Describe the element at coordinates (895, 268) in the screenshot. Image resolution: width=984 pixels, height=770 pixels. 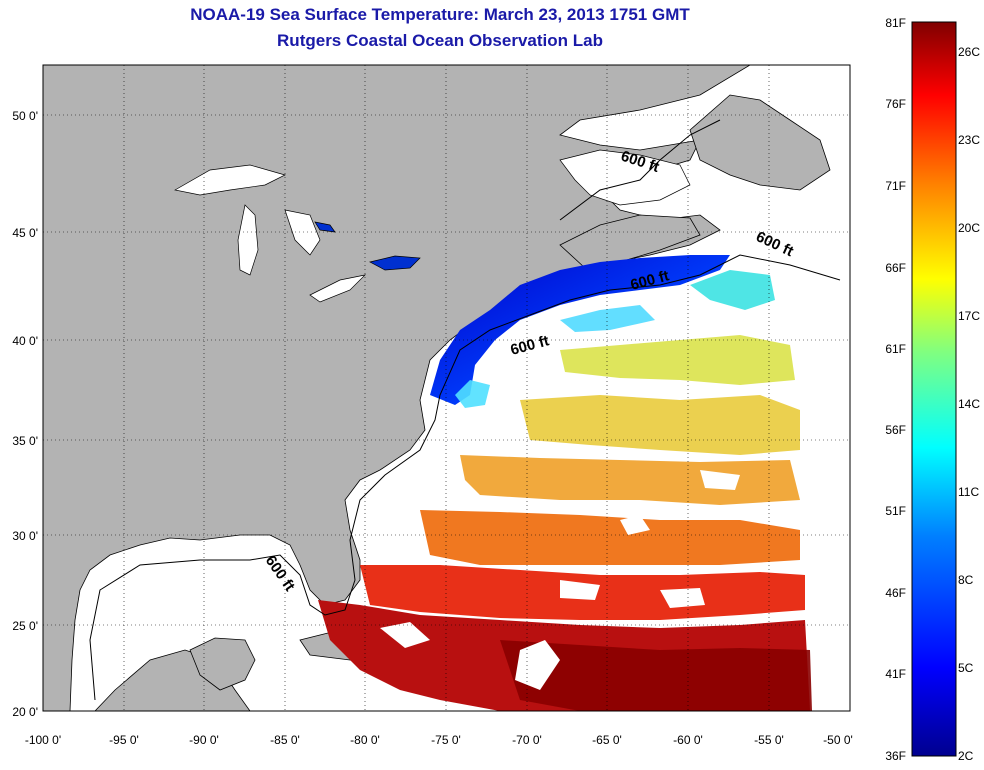
I see `colorbar-f-label: 66F` at that location.